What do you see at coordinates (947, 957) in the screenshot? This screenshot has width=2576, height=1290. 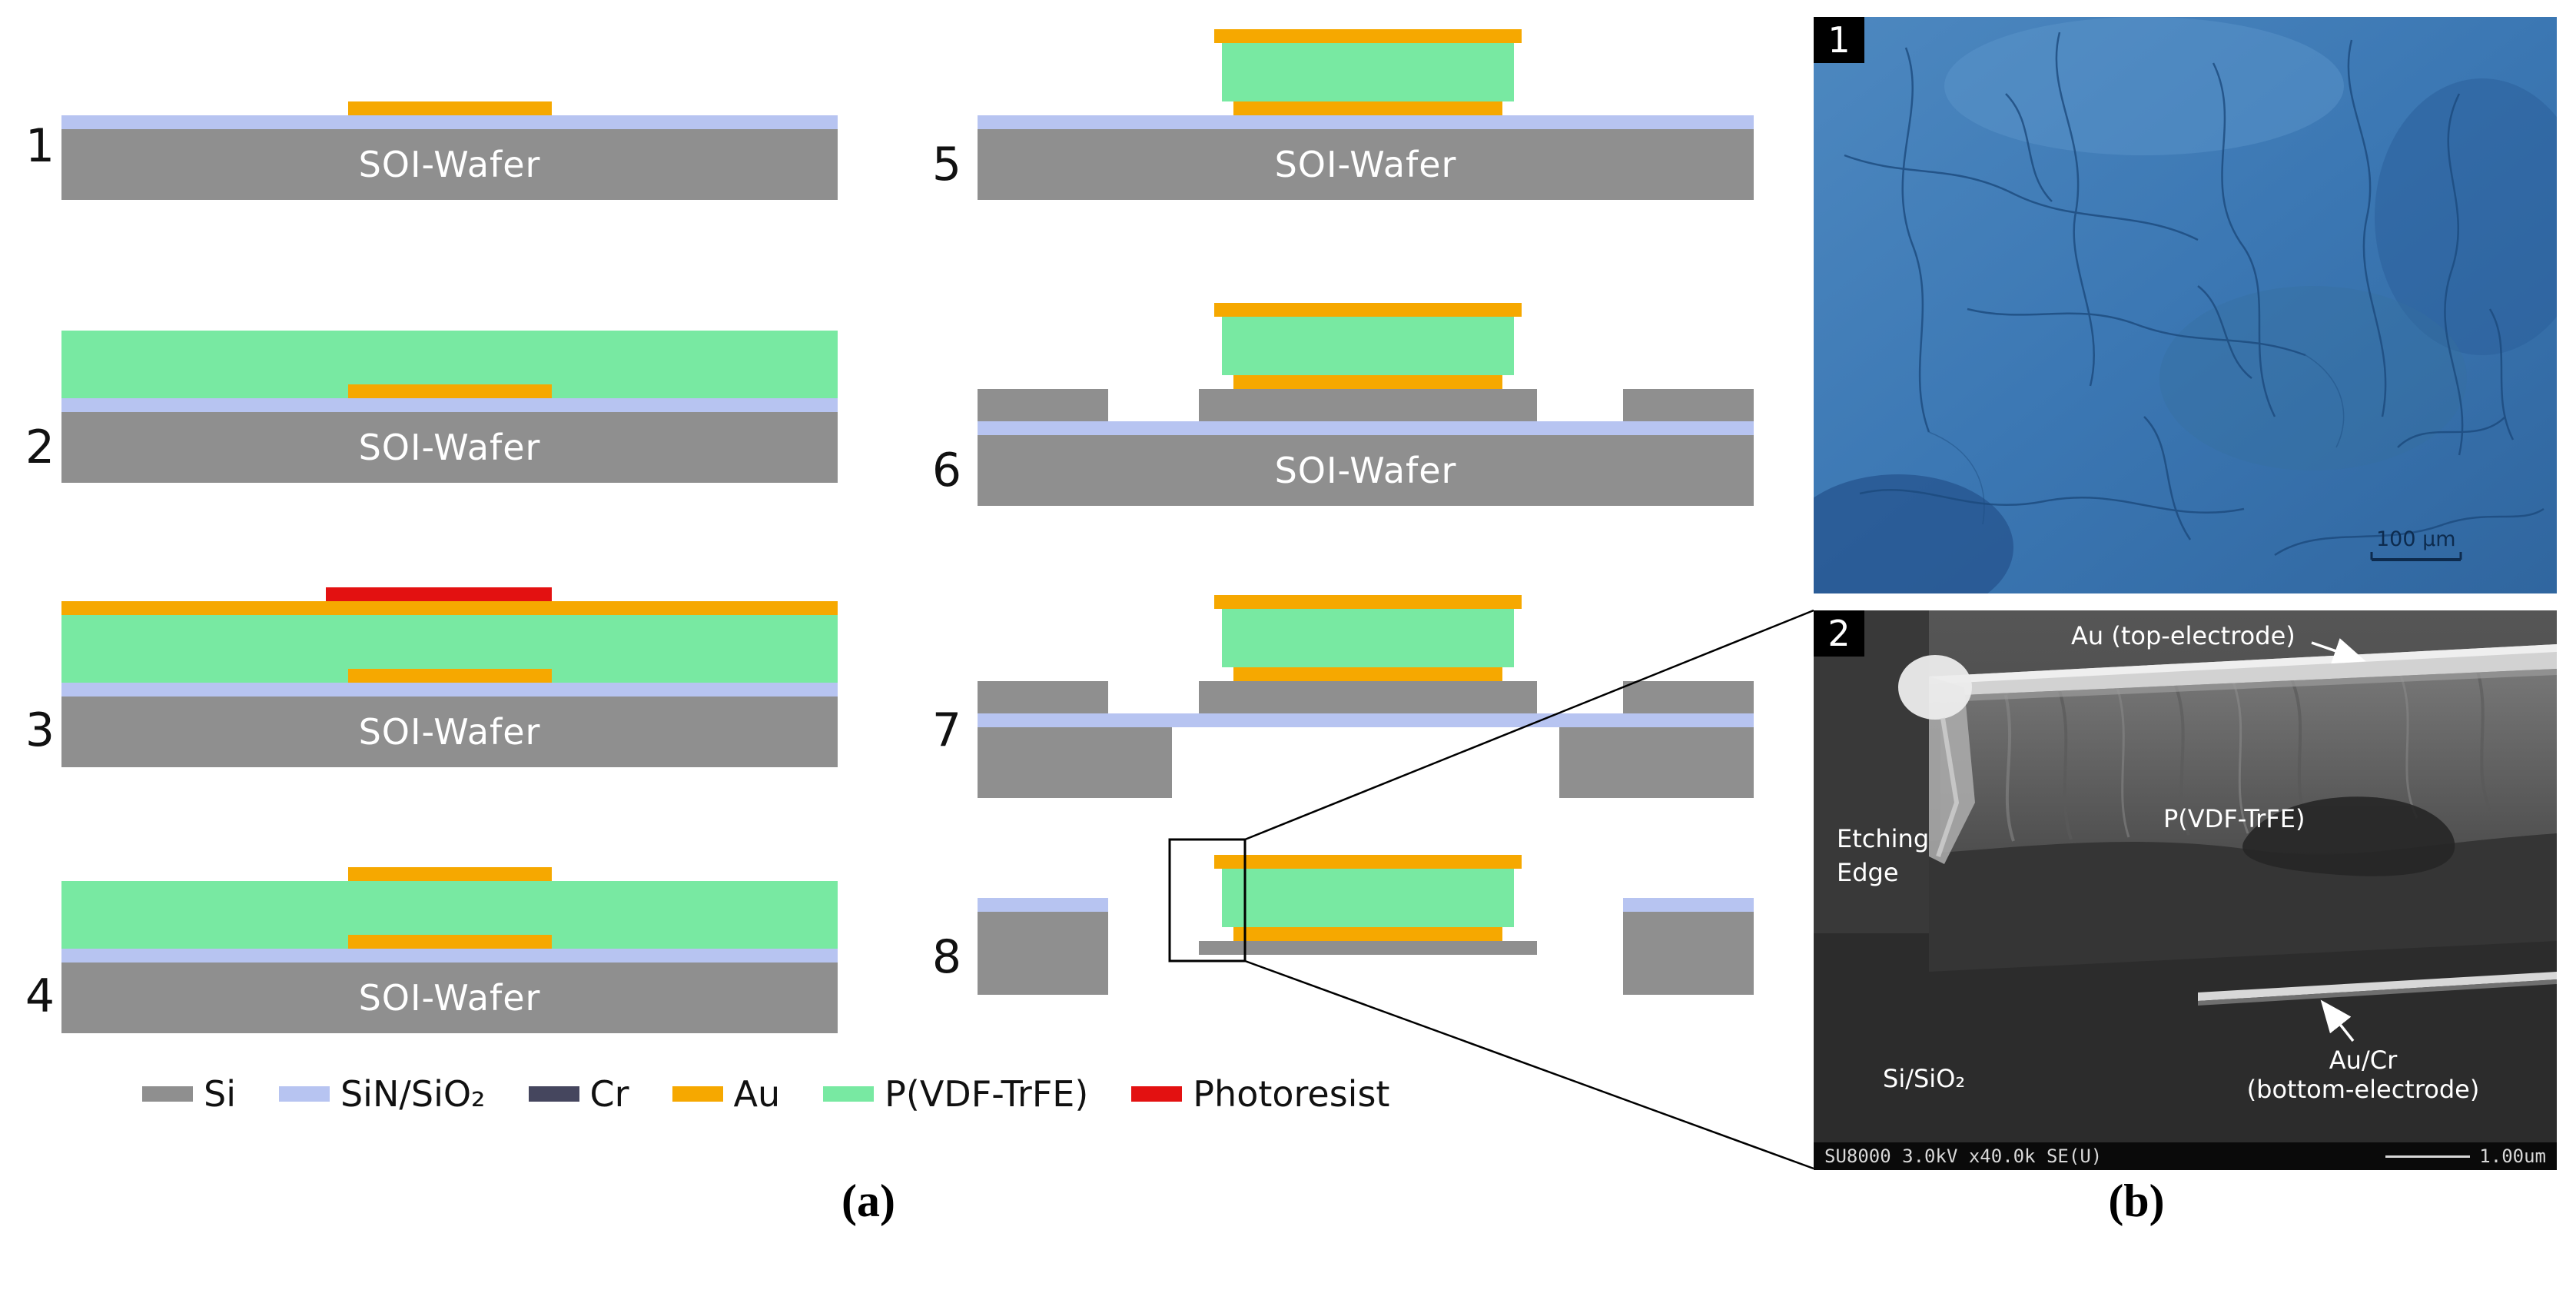 I see `step-8-number: 8` at bounding box center [947, 957].